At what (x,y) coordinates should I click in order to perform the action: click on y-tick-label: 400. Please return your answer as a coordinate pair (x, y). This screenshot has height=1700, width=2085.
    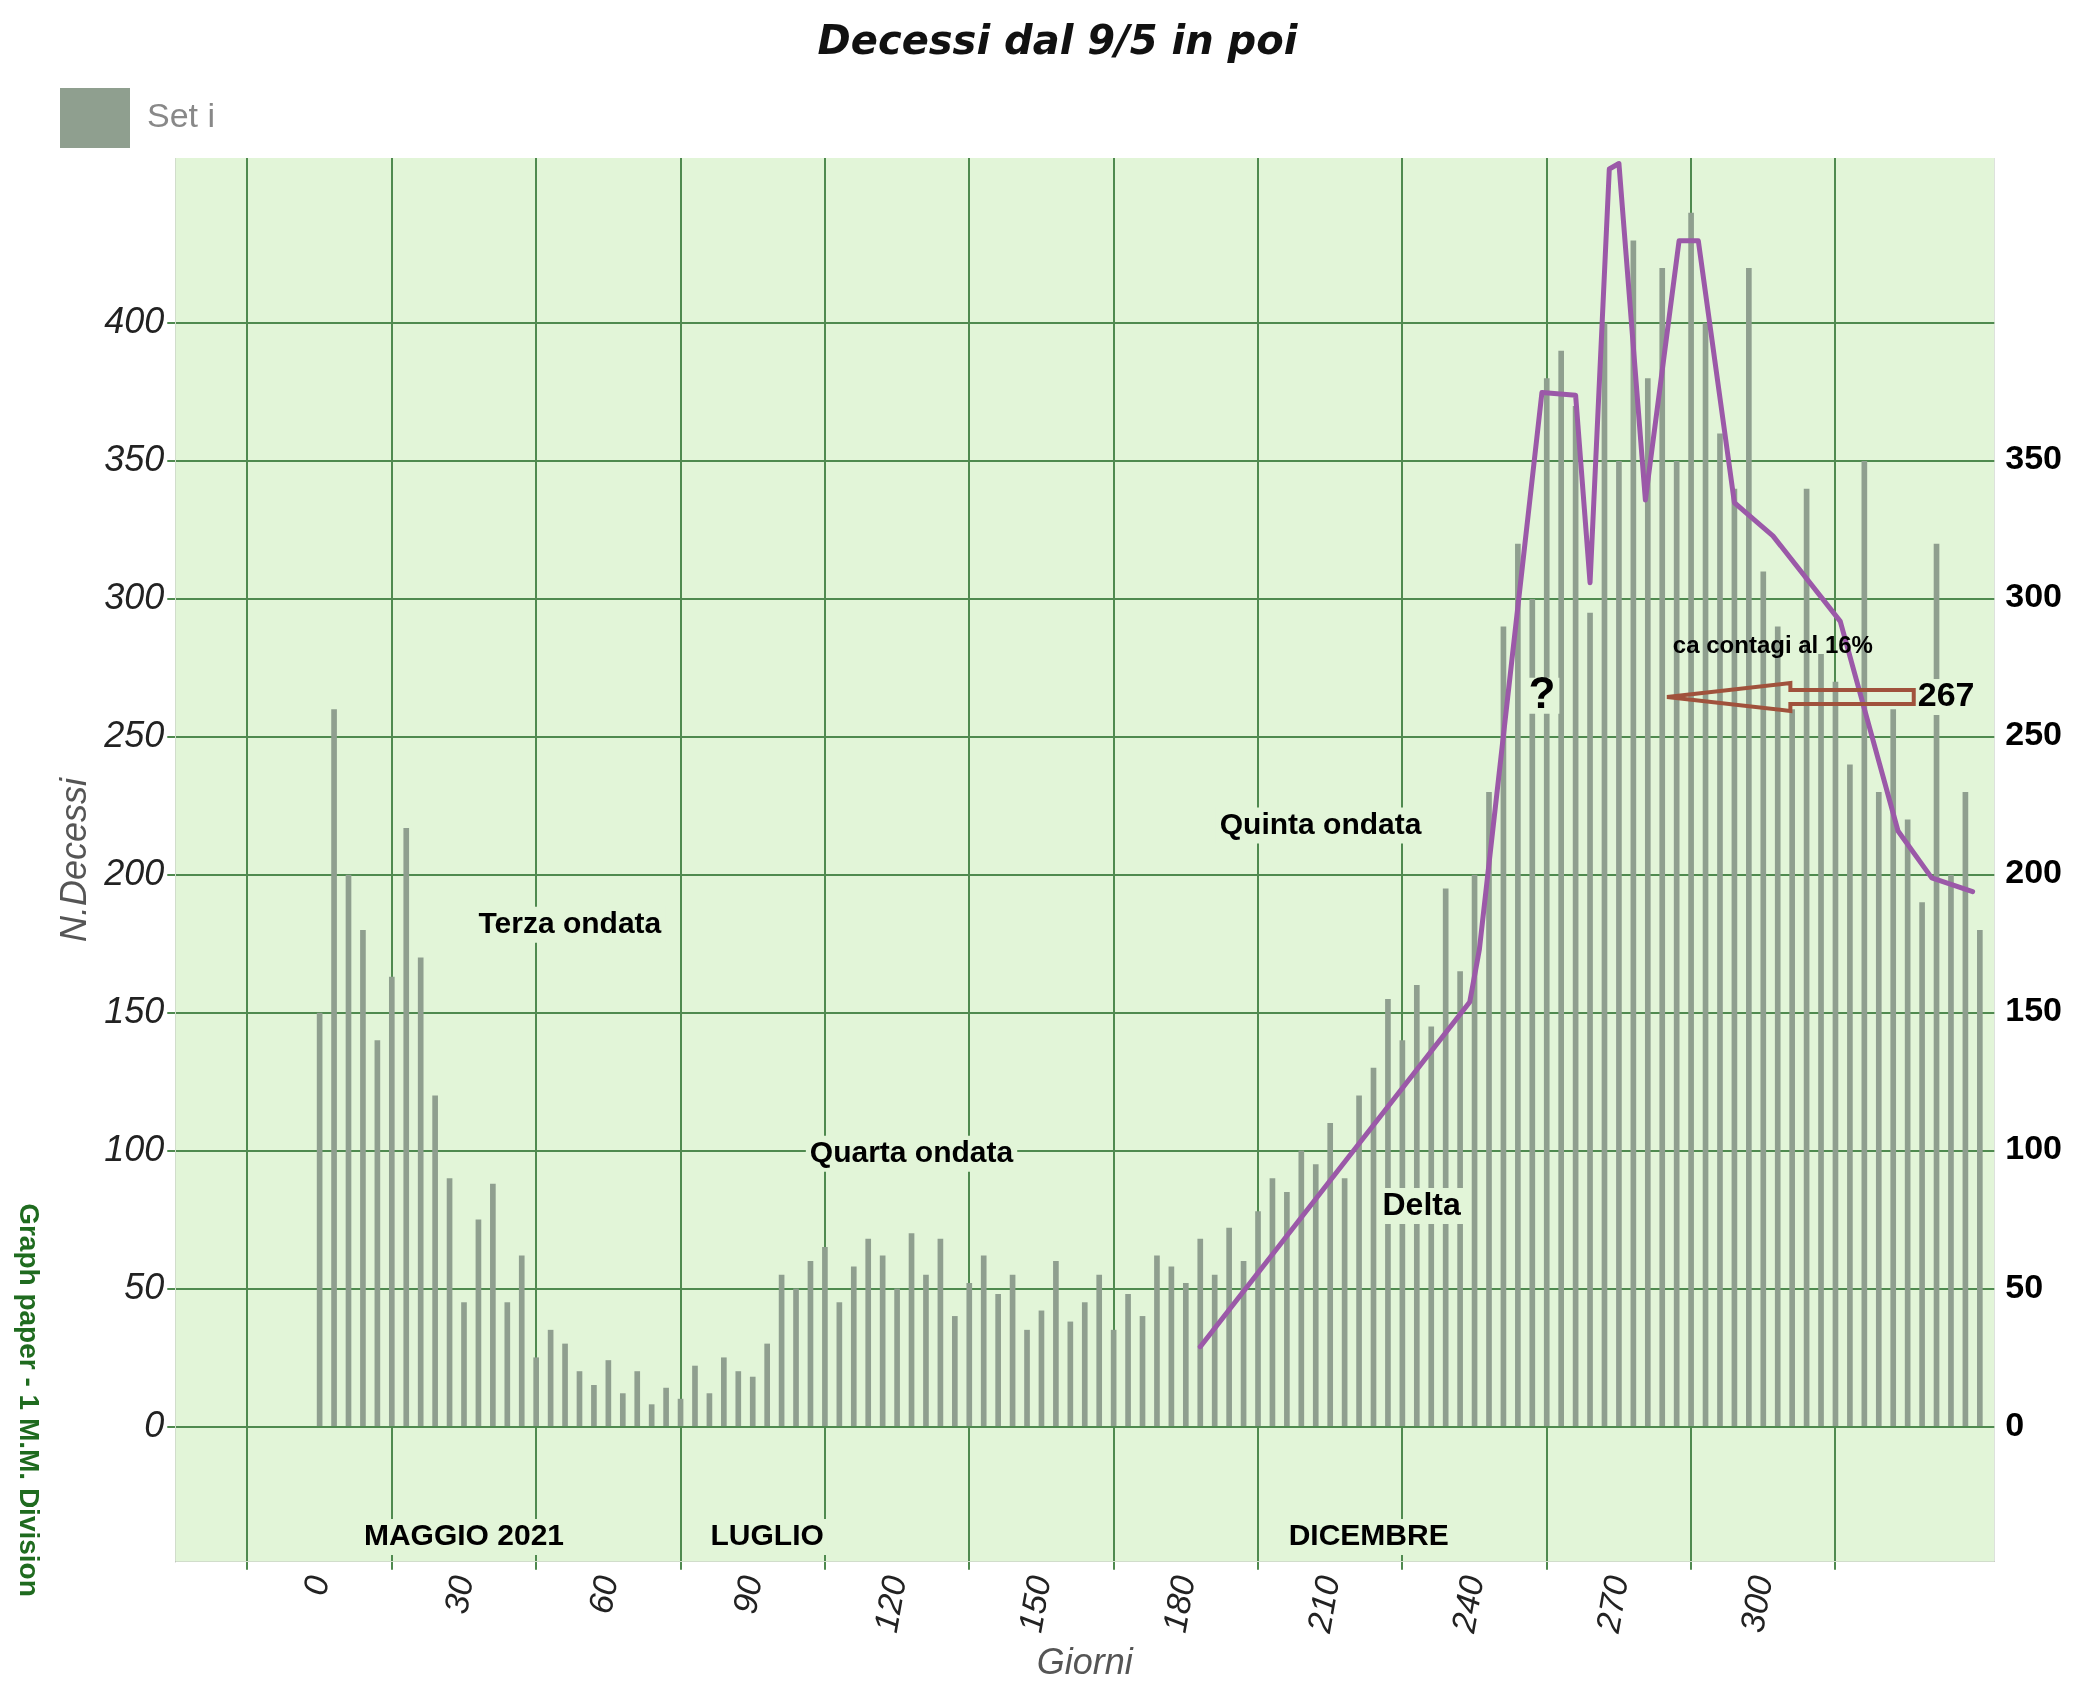
    Looking at the image, I should click on (134, 321).